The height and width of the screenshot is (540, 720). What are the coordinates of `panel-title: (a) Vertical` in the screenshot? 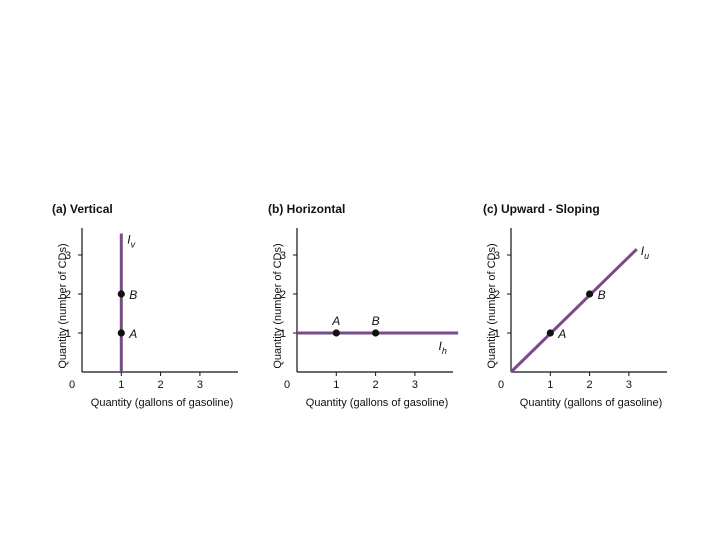 It's located at (82, 209).